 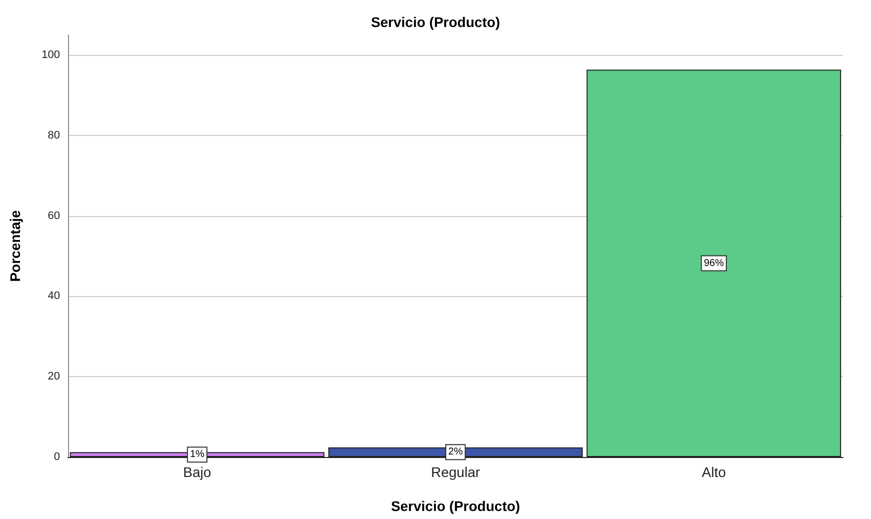 I want to click on x-tick-label: Regular, so click(x=455, y=472).